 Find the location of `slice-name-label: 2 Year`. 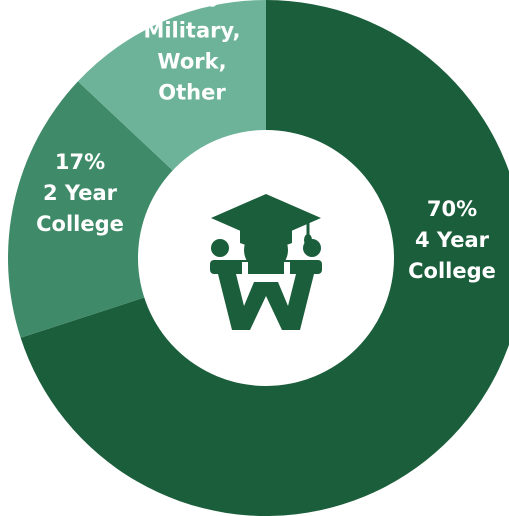

slice-name-label: 2 Year is located at coordinates (80, 193).